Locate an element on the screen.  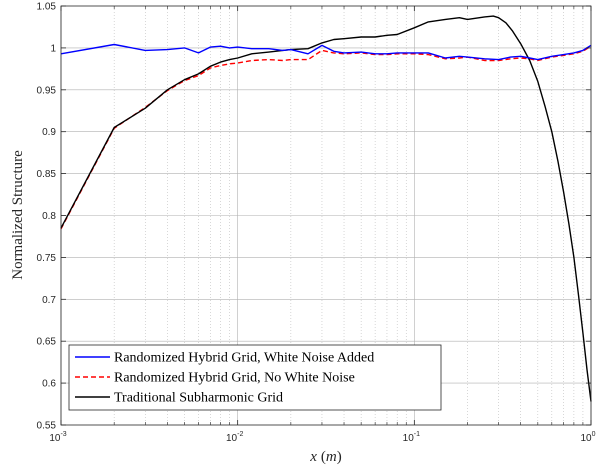
legend-label: Traditional Subharmonic Grid is located at coordinates (198, 398).